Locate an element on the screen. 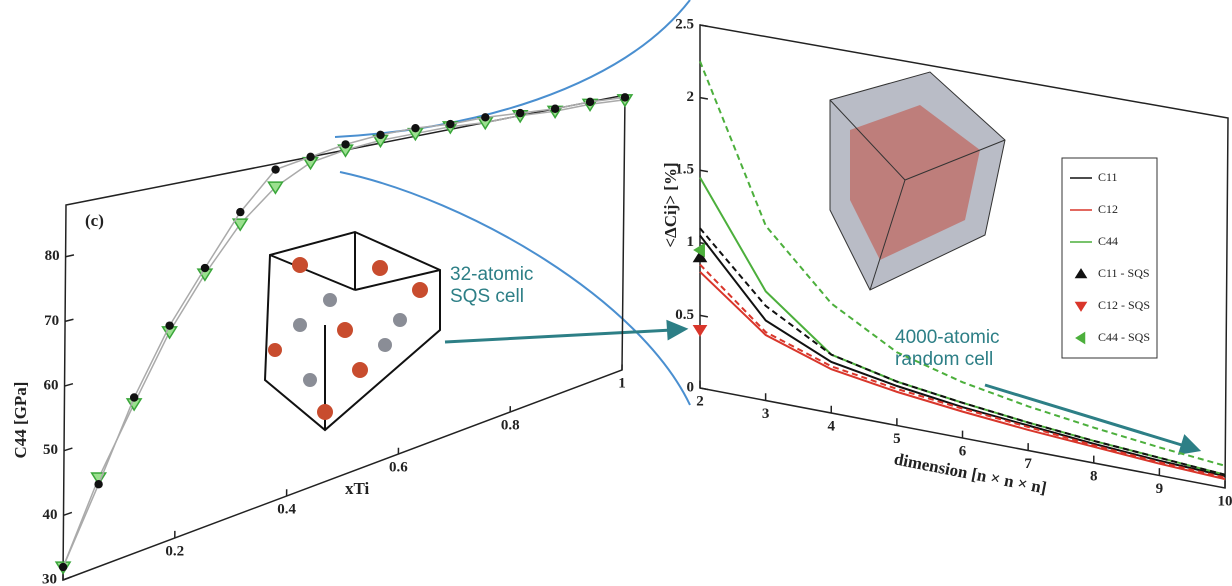  x-tick-label: 0.8 is located at coordinates (510, 425).